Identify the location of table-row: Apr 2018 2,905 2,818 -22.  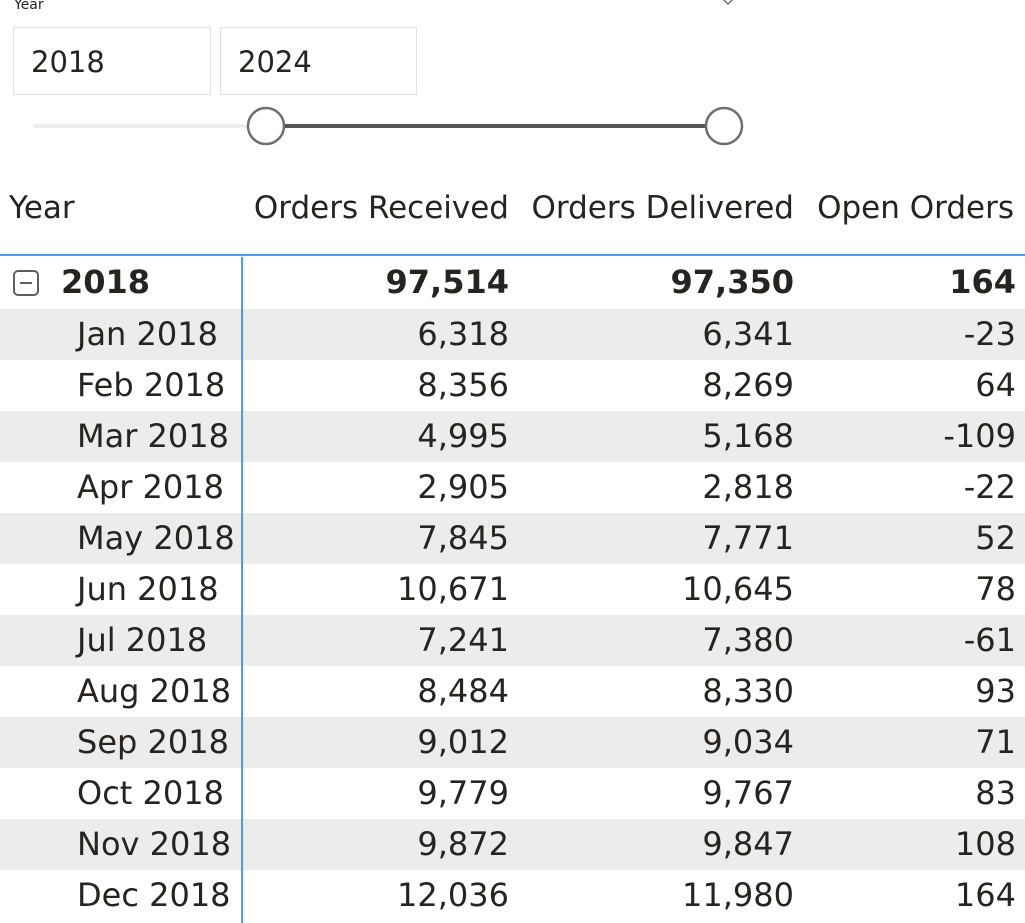
(512, 487).